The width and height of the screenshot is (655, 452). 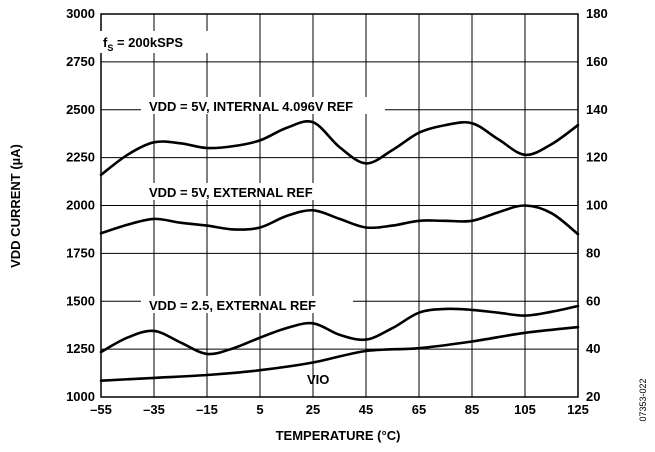 I want to click on x-tick-label: 5, so click(x=259, y=409).